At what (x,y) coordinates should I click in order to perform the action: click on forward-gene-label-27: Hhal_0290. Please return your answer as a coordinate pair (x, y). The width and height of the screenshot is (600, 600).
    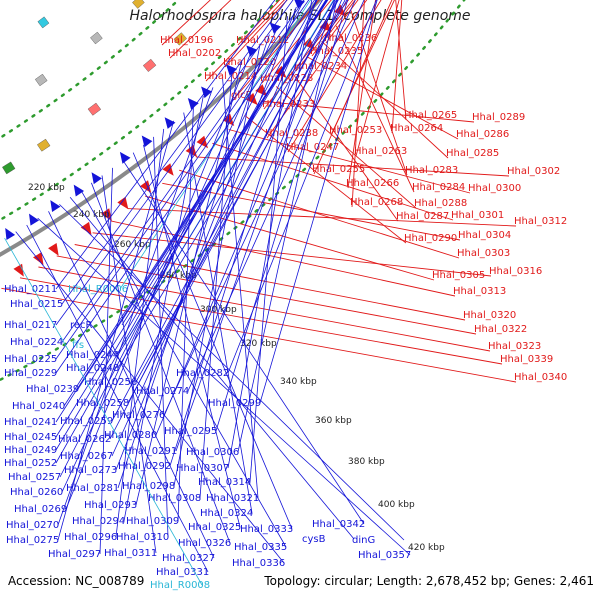
    Looking at the image, I should click on (430, 238).